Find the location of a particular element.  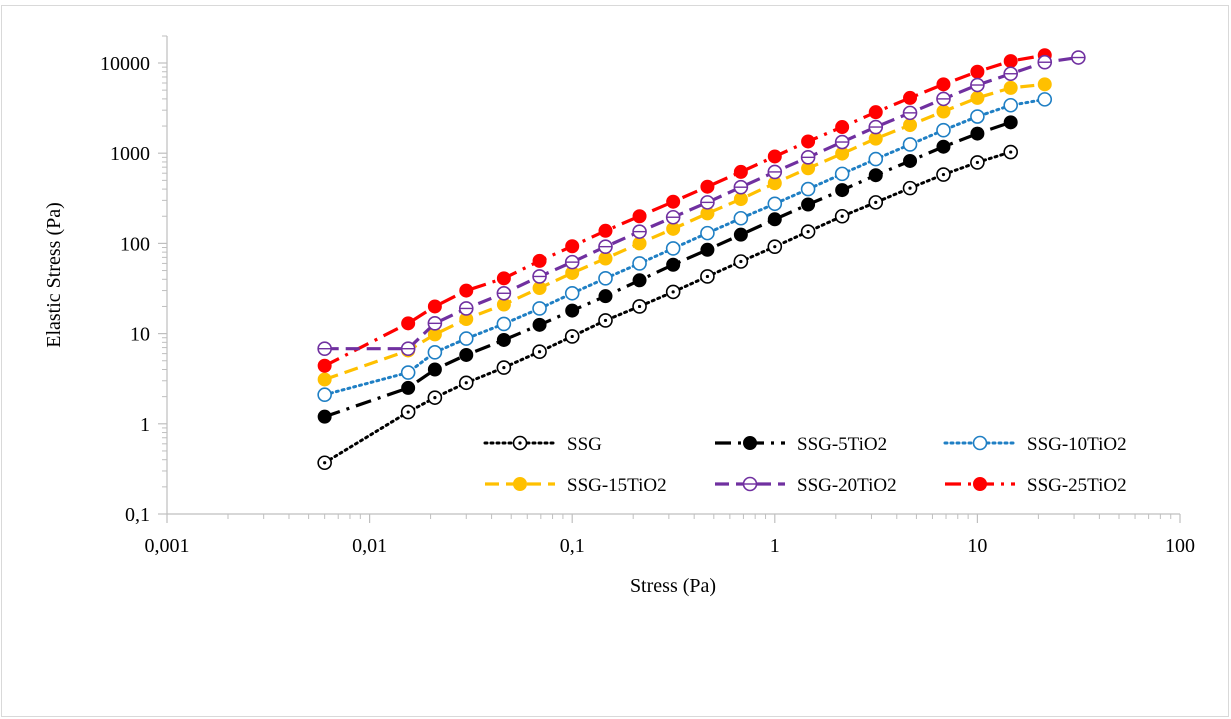

legend-entry: SSG-15TiO2 is located at coordinates (576, 485).